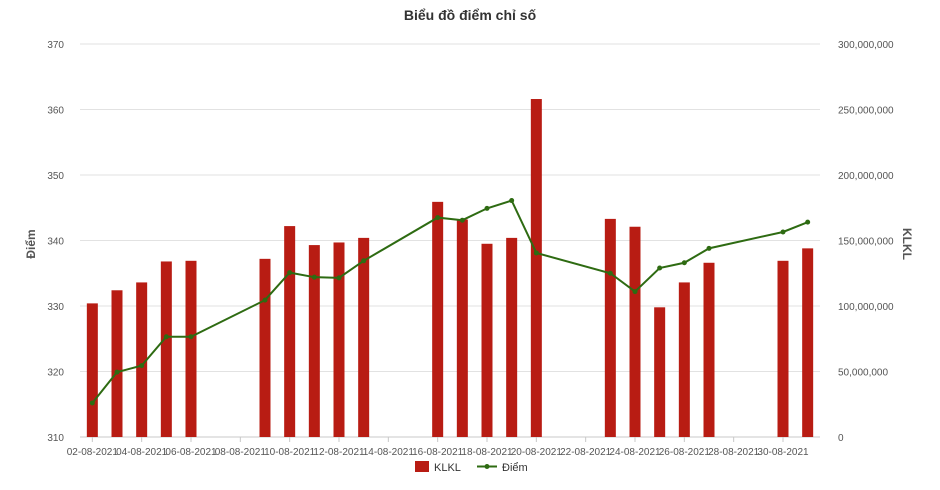 The image size is (940, 490). I want to click on left-tick-label: 330, so click(55, 307).